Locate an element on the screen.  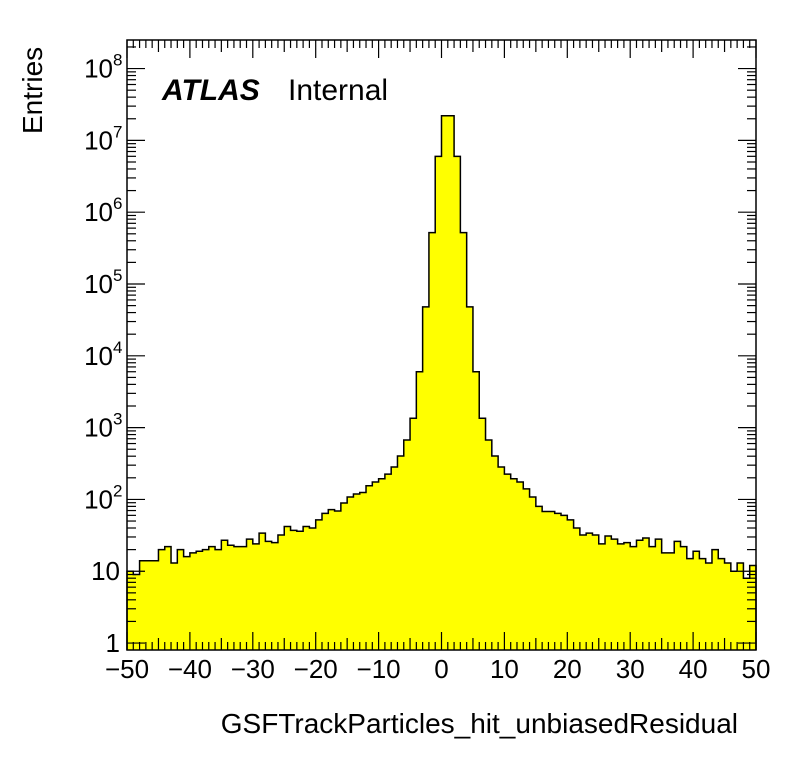
x-tick-label: −40 is located at coordinates (190, 669).